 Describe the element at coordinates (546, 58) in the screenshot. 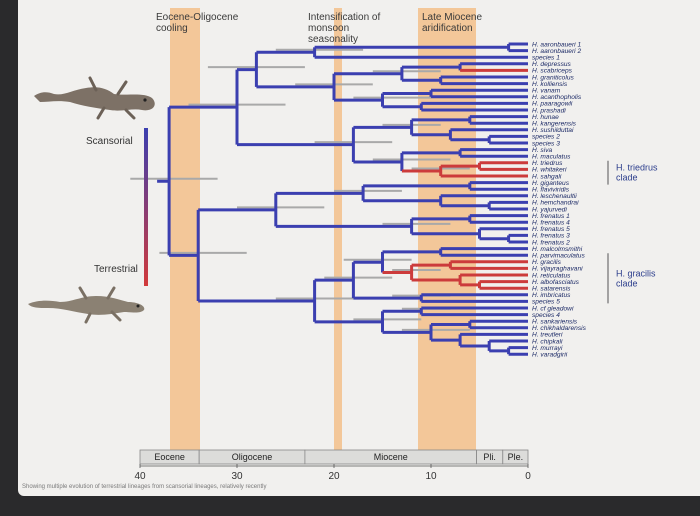

I see `tip-label: species 1` at that location.